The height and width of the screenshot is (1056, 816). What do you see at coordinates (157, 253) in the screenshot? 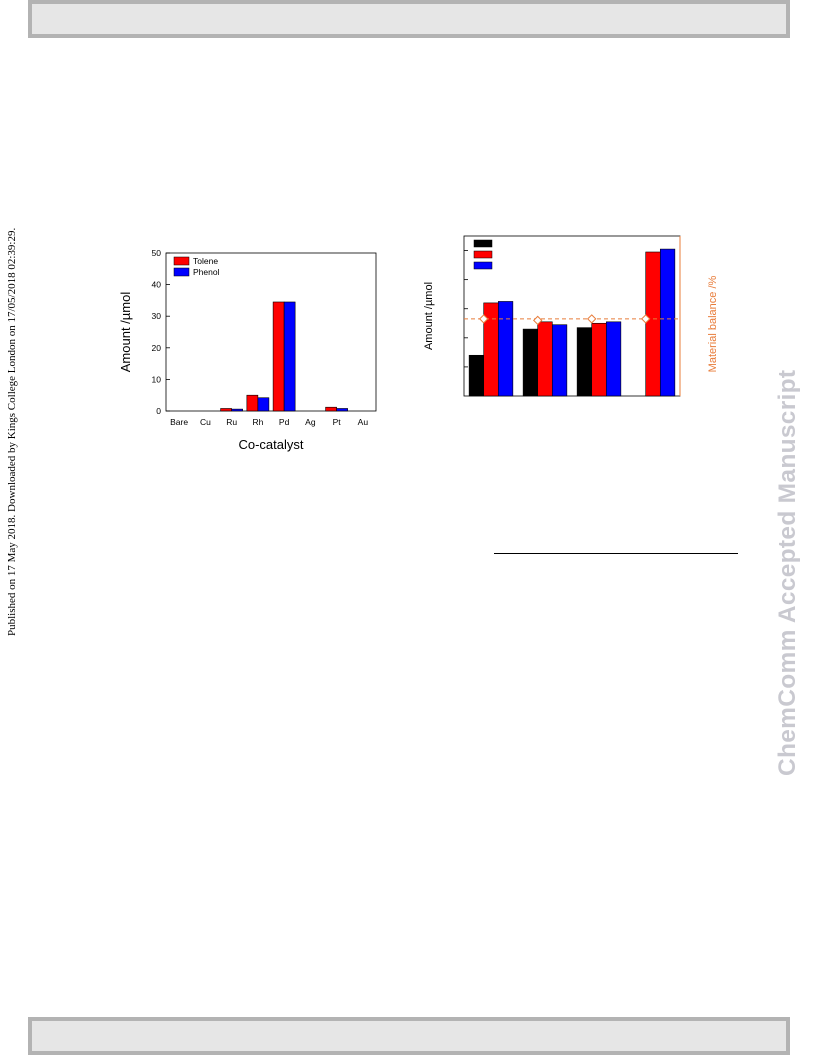
I see `y-tick-label: 50` at bounding box center [157, 253].